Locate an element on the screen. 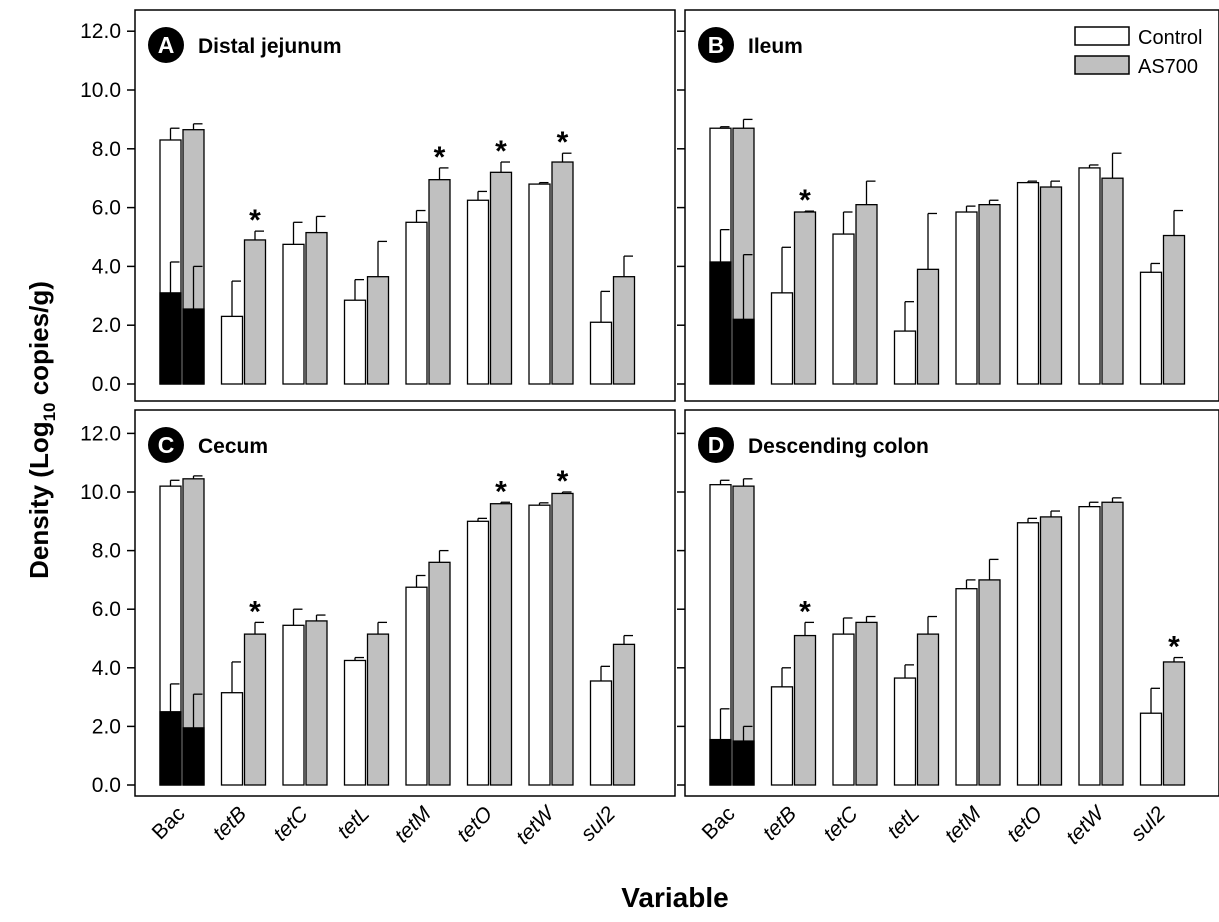 This screenshot has width=1219, height=922. legend-label-control: Control is located at coordinates (1170, 38).